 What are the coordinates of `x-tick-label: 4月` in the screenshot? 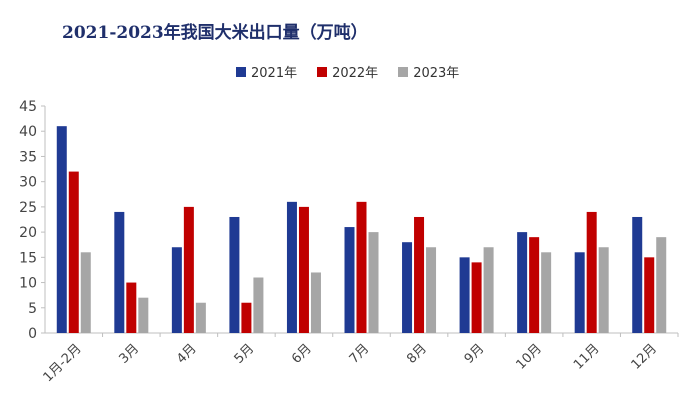 It's located at (187, 354).